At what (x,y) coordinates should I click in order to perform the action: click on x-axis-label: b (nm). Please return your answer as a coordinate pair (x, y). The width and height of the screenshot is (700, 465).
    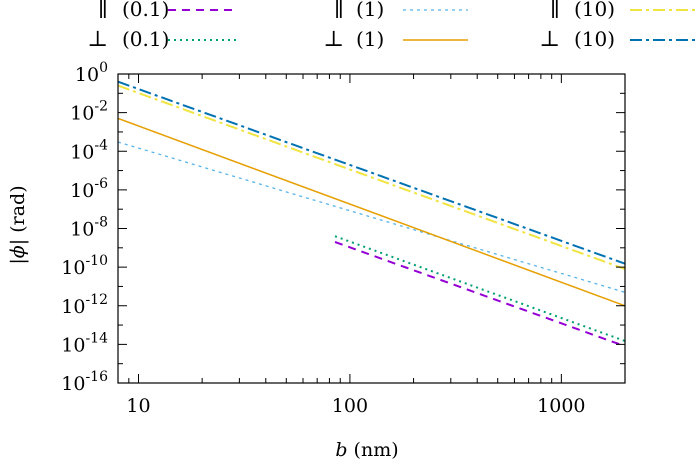
    Looking at the image, I should click on (366, 450).